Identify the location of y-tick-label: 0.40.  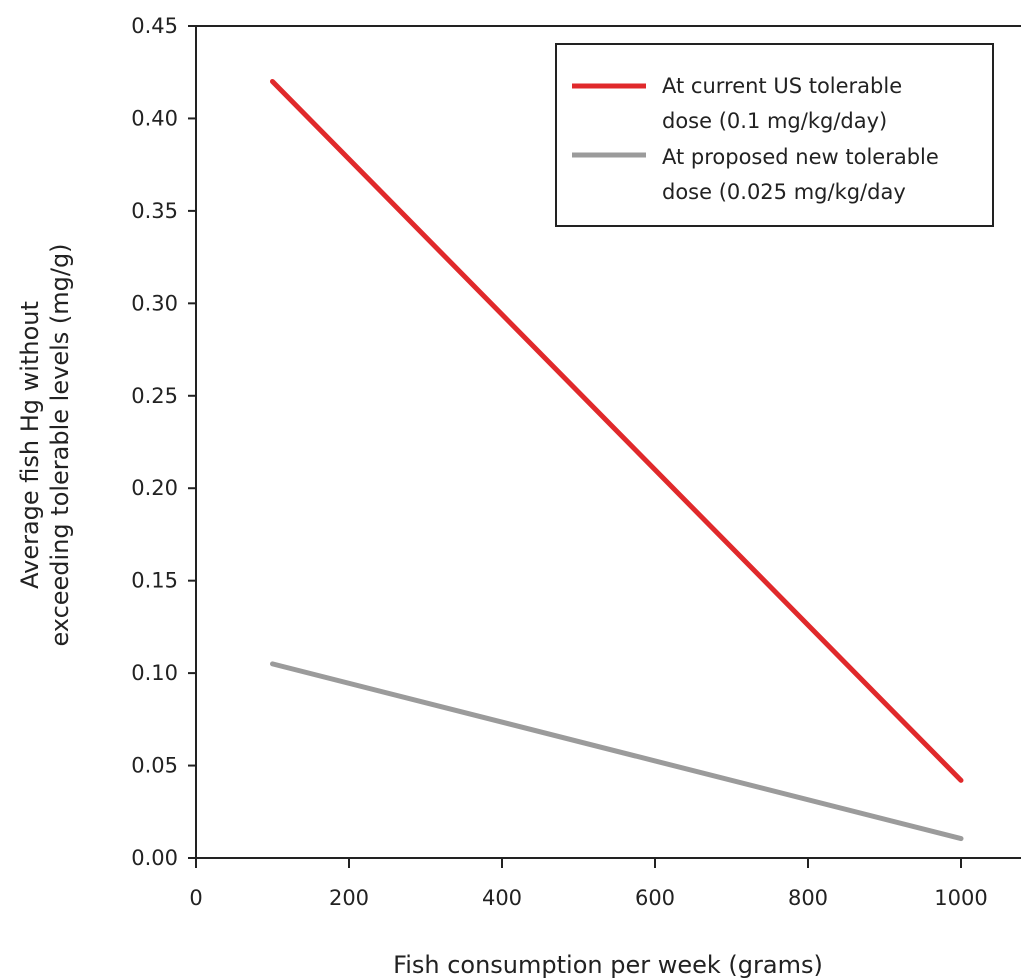
(154, 118).